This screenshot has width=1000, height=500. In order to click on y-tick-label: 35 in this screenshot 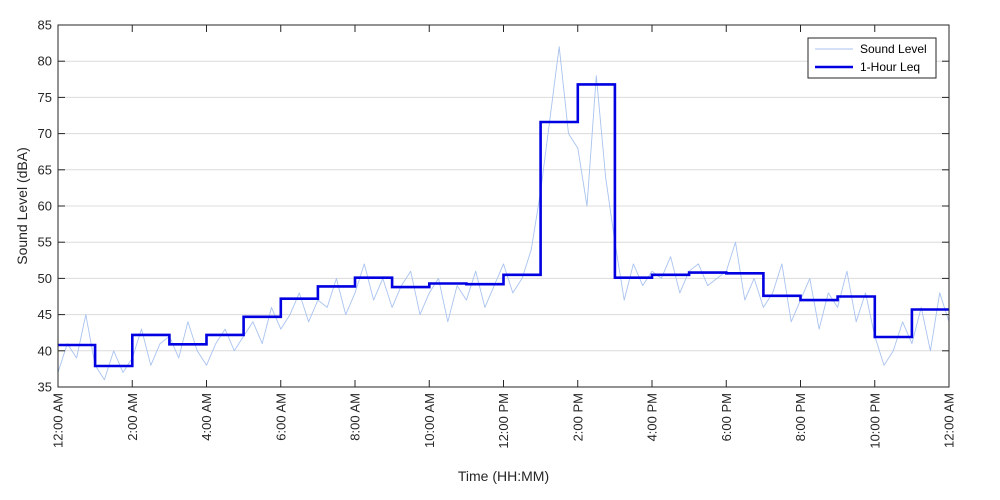, I will do `click(45, 387)`.